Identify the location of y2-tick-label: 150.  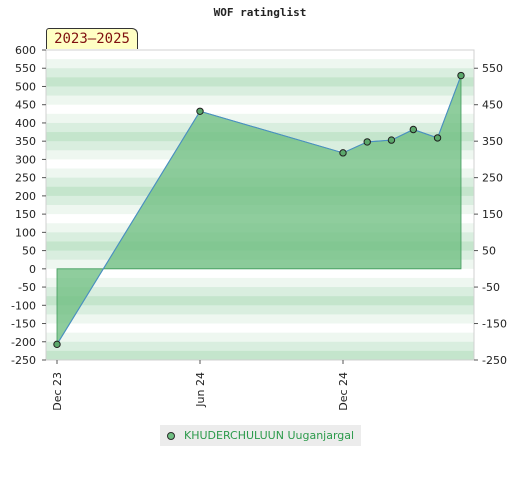
(492, 214).